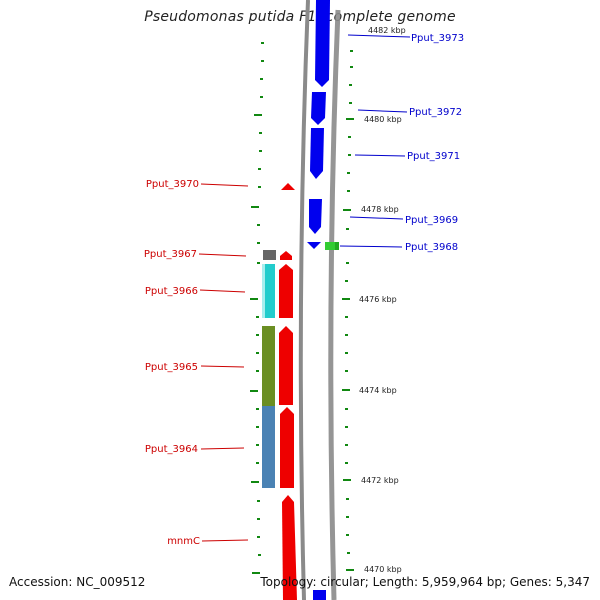 This screenshot has width=600, height=600. Describe the element at coordinates (183, 541) in the screenshot. I see `label-mnmC: mnmC` at that location.